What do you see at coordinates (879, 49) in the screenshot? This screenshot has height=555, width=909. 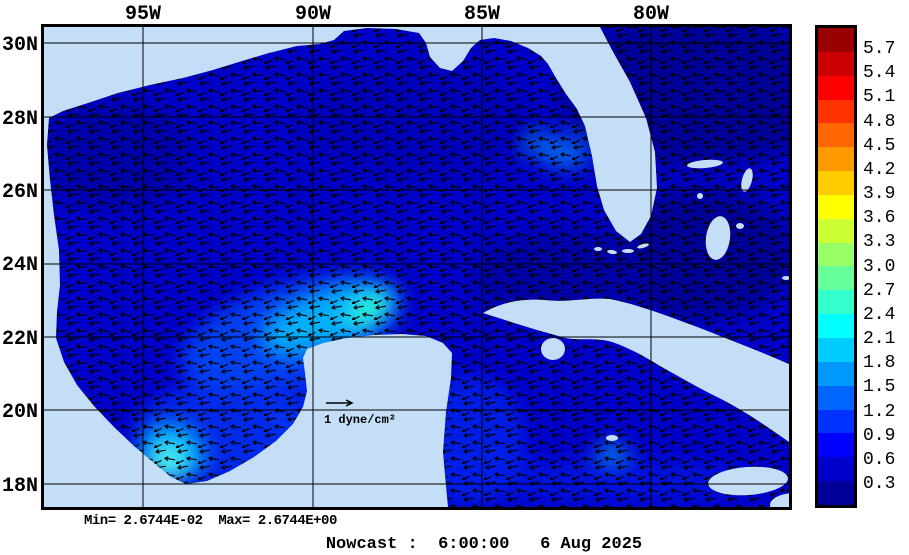 I see `colorbar-tick: 5.7` at bounding box center [879, 49].